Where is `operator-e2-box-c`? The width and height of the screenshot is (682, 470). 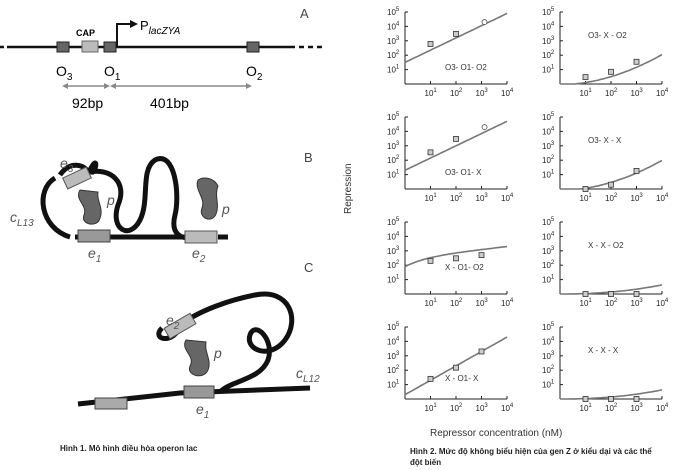 operator-e2-box-c is located at coordinates (180, 326).